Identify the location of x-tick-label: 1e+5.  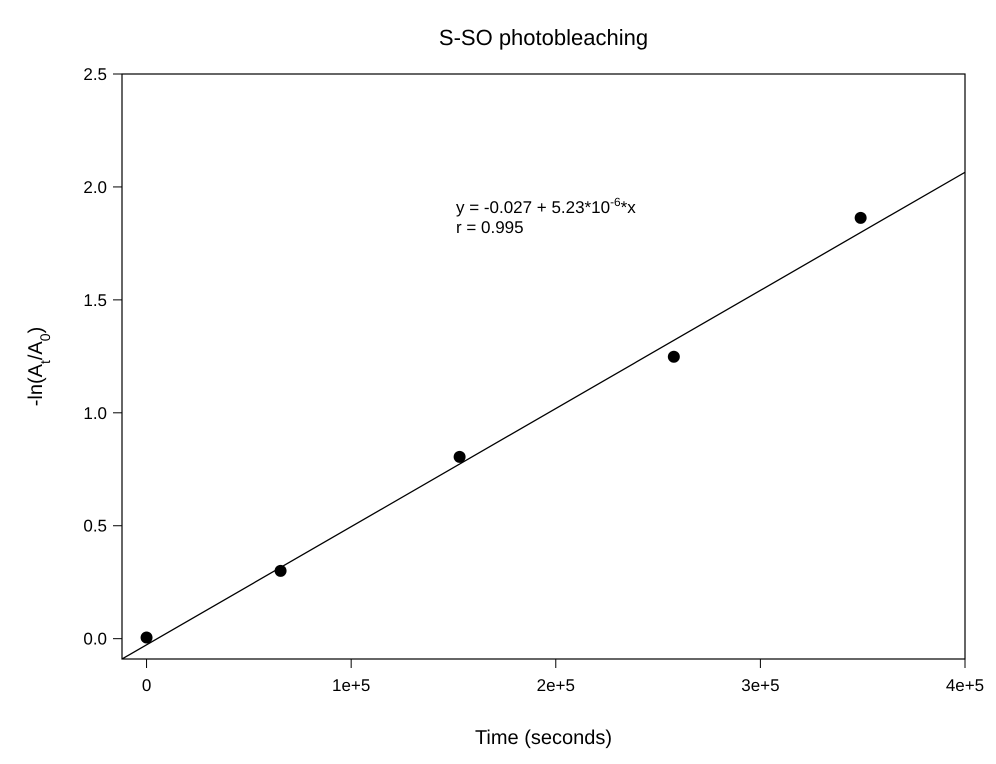
(351, 685).